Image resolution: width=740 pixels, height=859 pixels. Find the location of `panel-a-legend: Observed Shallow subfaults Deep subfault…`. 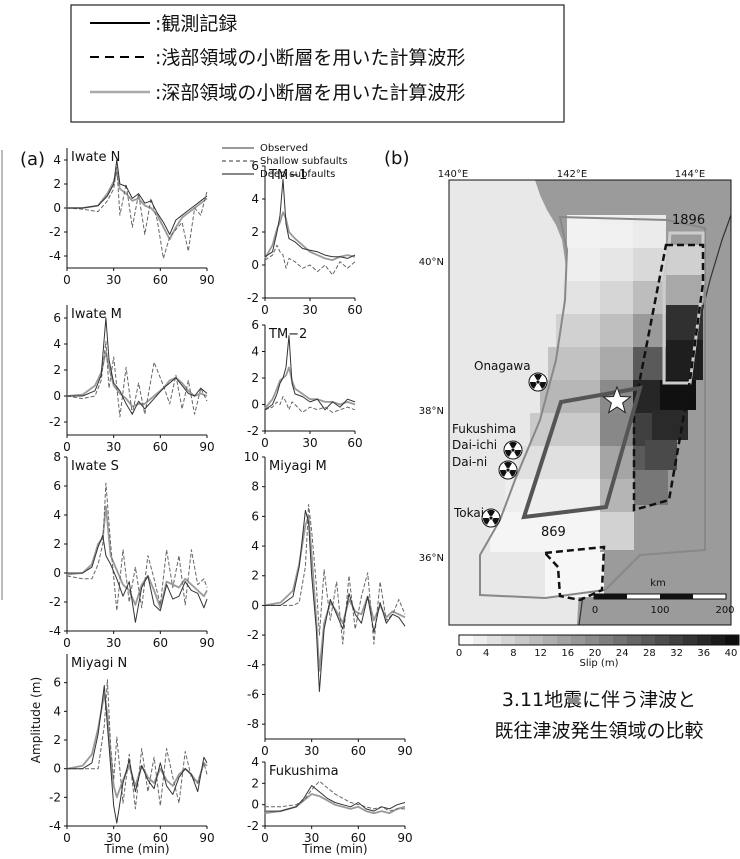

panel-a-legend: Observed Shallow subfaults Deep subfault… is located at coordinates (285, 161).